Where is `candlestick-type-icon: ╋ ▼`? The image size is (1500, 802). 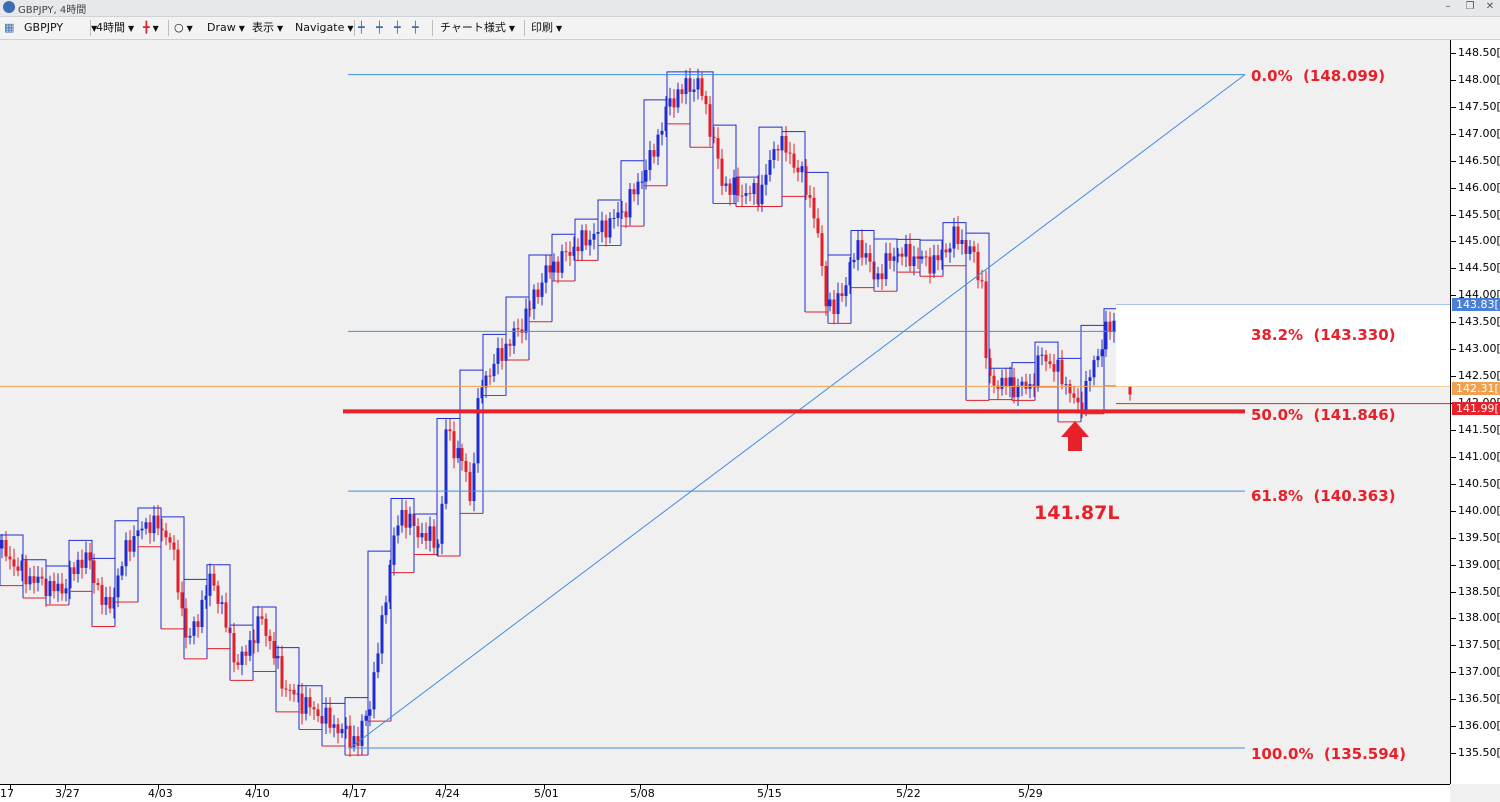 candlestick-type-icon: ╋ ▼ is located at coordinates (151, 27).